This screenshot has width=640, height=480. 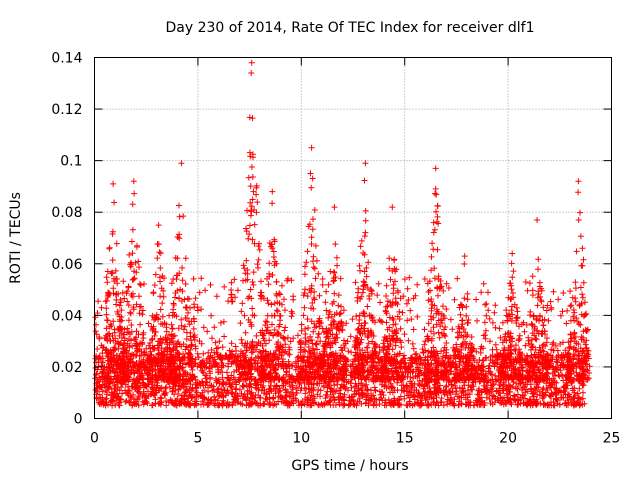 What do you see at coordinates (16, 238) in the screenshot?
I see `y-axis-label: ROTI / TECUs` at bounding box center [16, 238].